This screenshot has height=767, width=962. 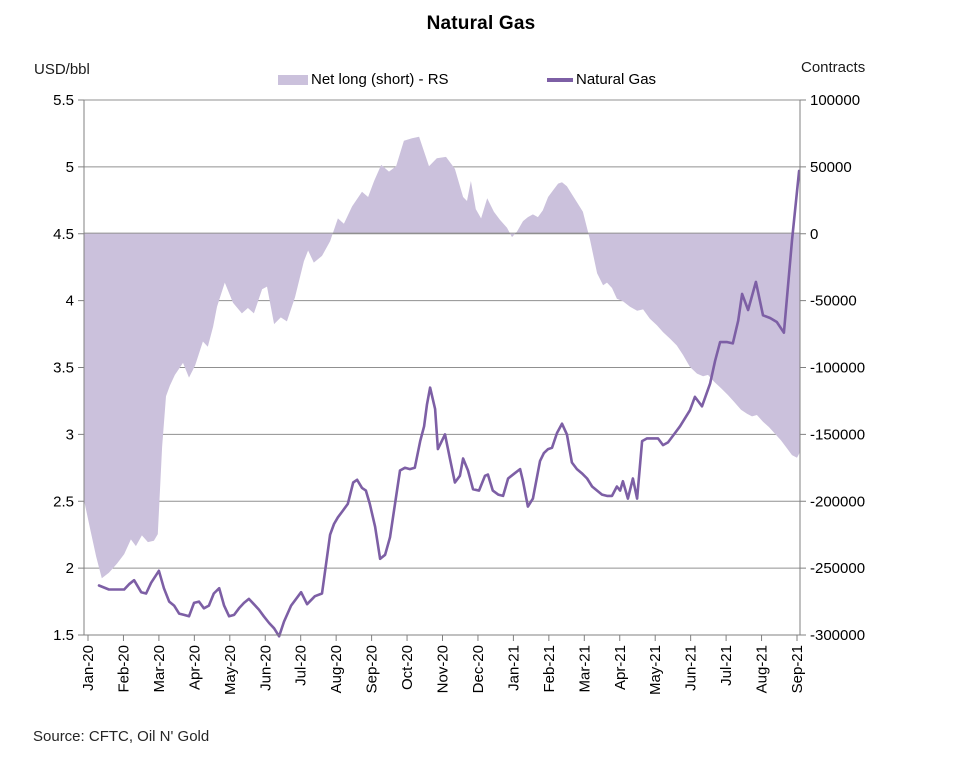 What do you see at coordinates (70, 434) in the screenshot?
I see `left-axis-tick-label: 3` at bounding box center [70, 434].